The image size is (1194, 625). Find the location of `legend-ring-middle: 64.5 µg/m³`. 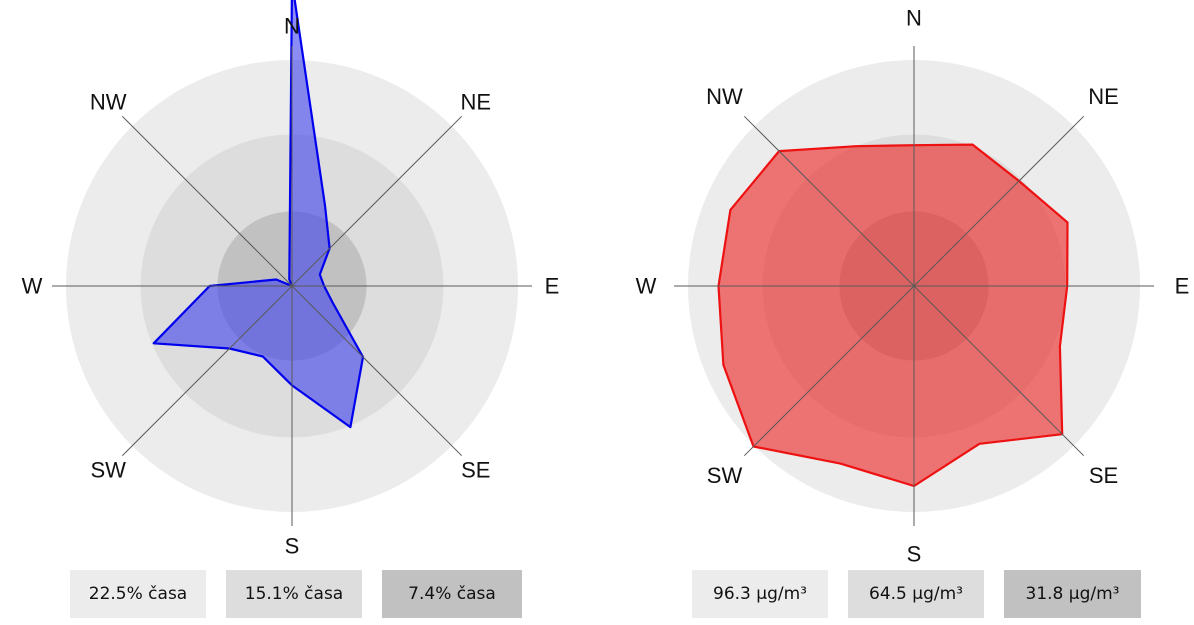

legend-ring-middle: 64.5 µg/m³ is located at coordinates (916, 594).